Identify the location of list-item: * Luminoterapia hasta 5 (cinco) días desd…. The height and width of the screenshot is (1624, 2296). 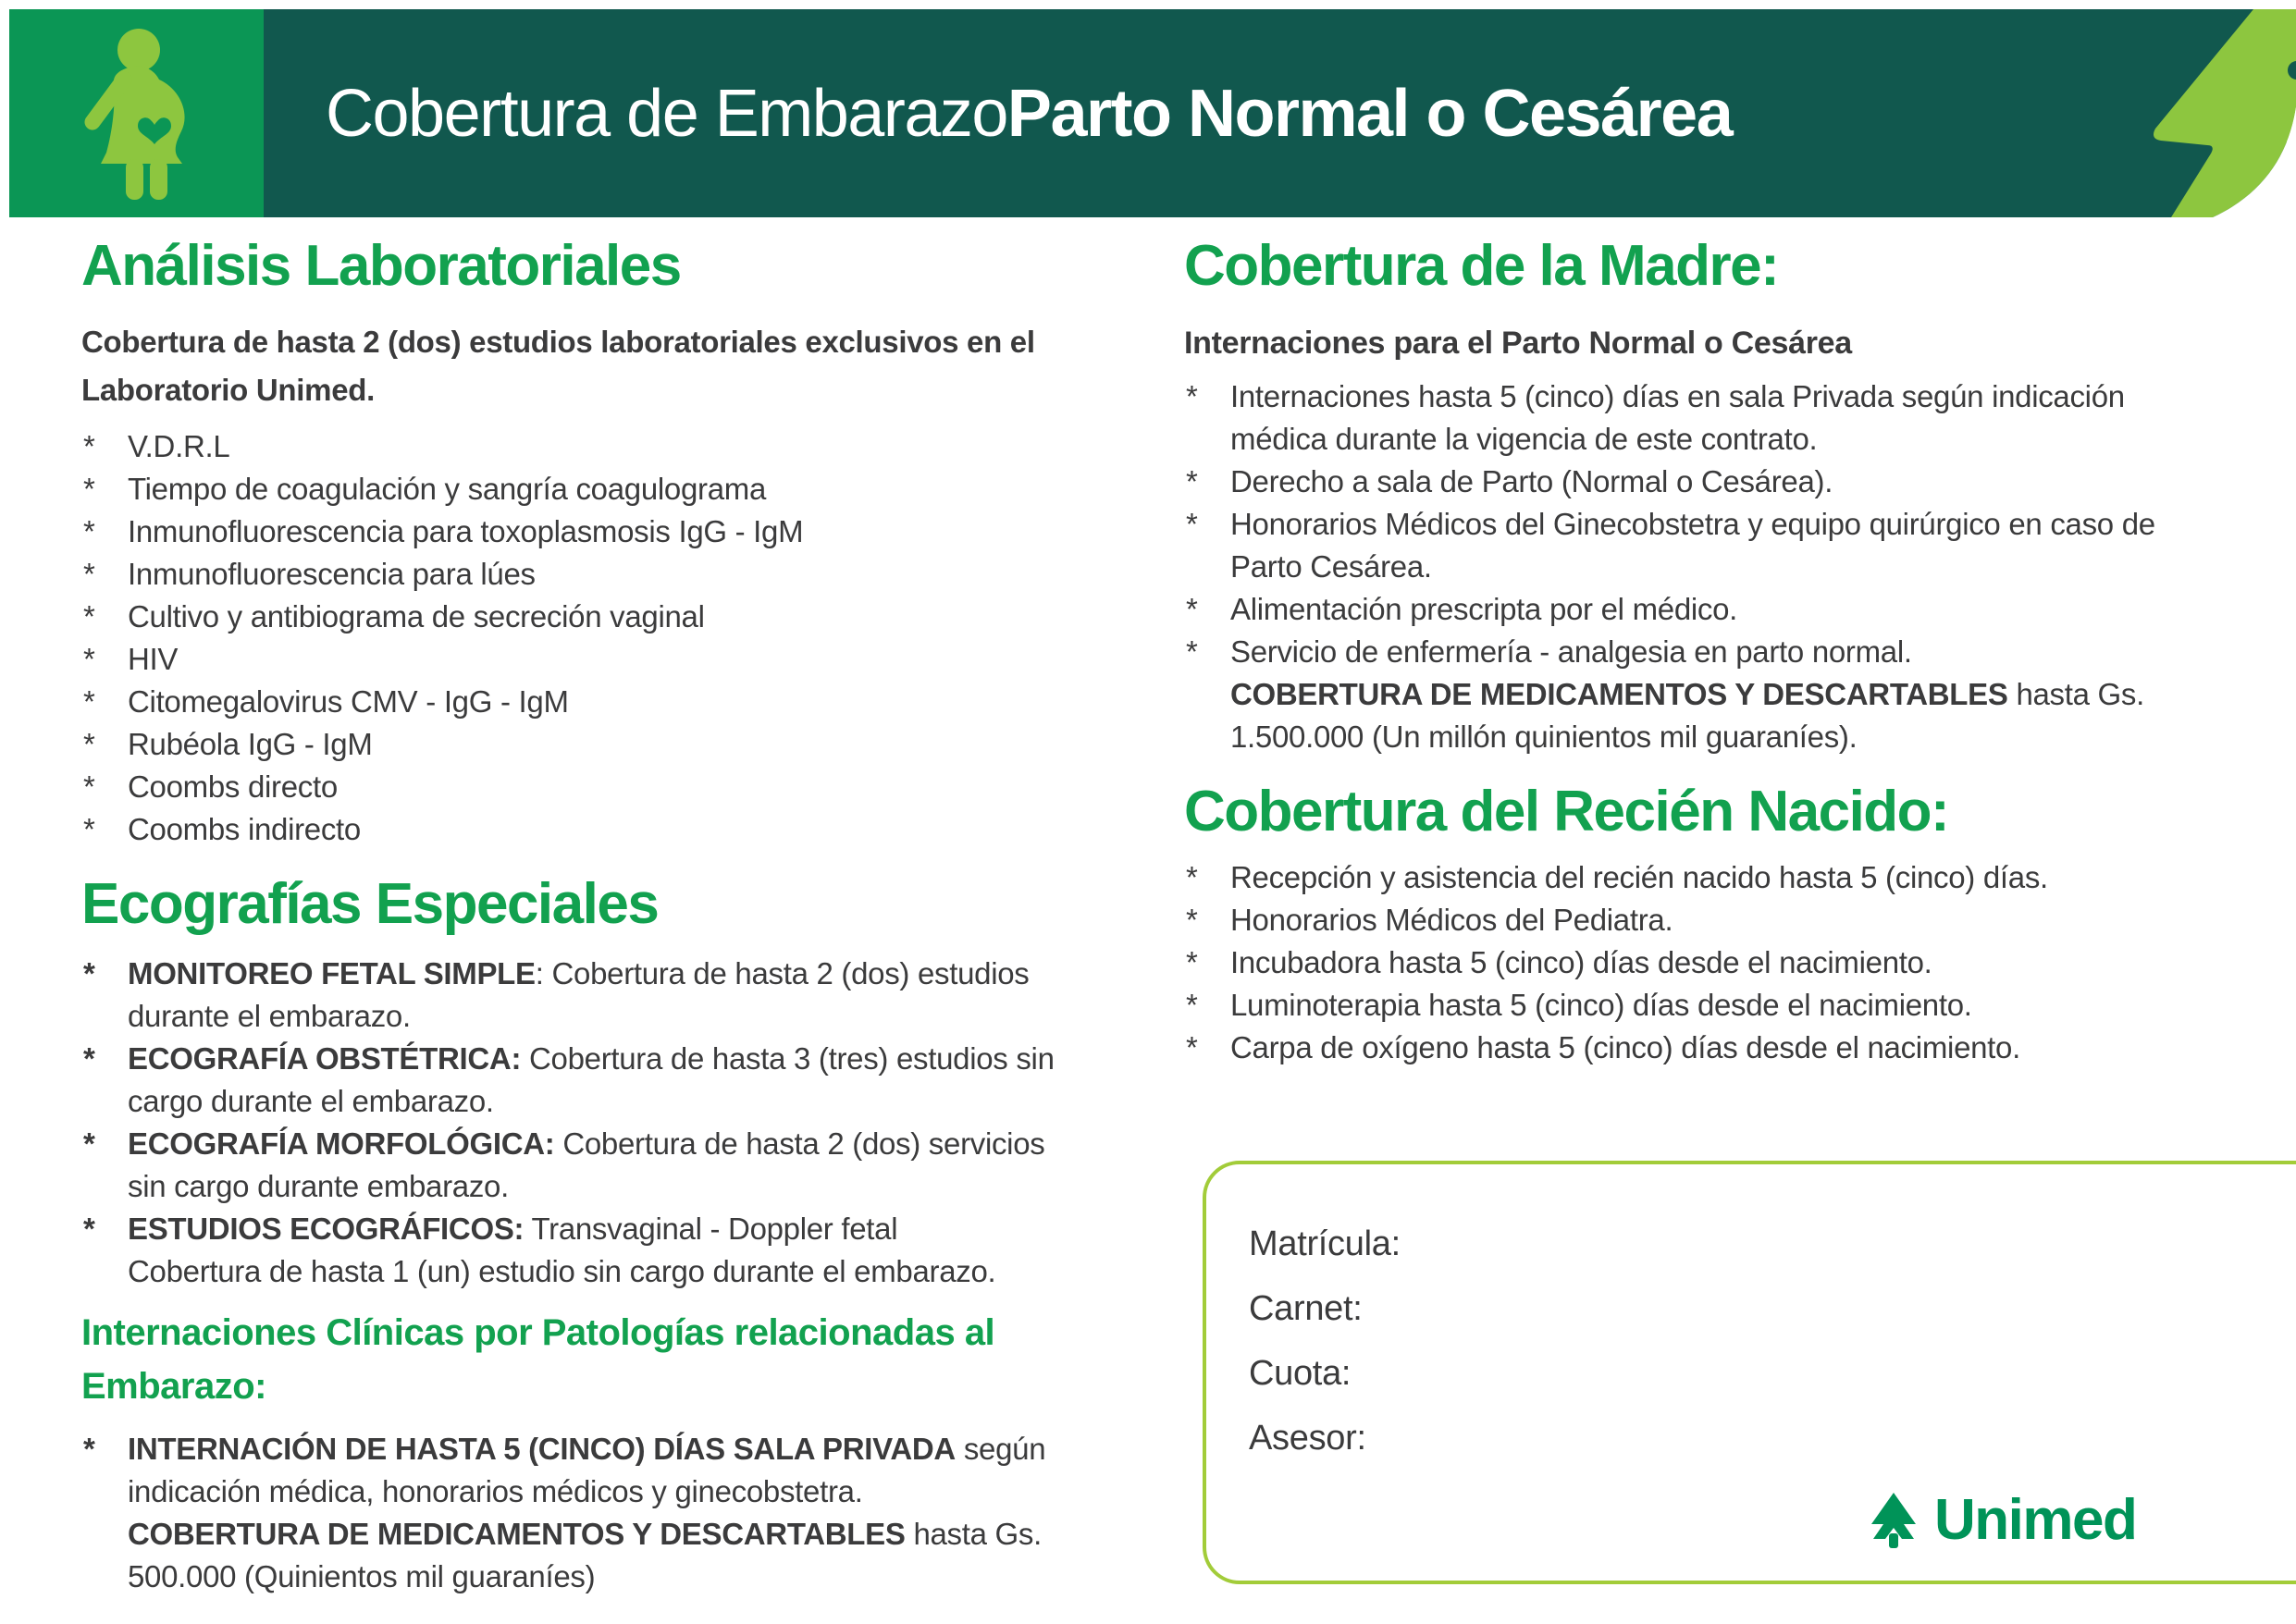
(1704, 1005).